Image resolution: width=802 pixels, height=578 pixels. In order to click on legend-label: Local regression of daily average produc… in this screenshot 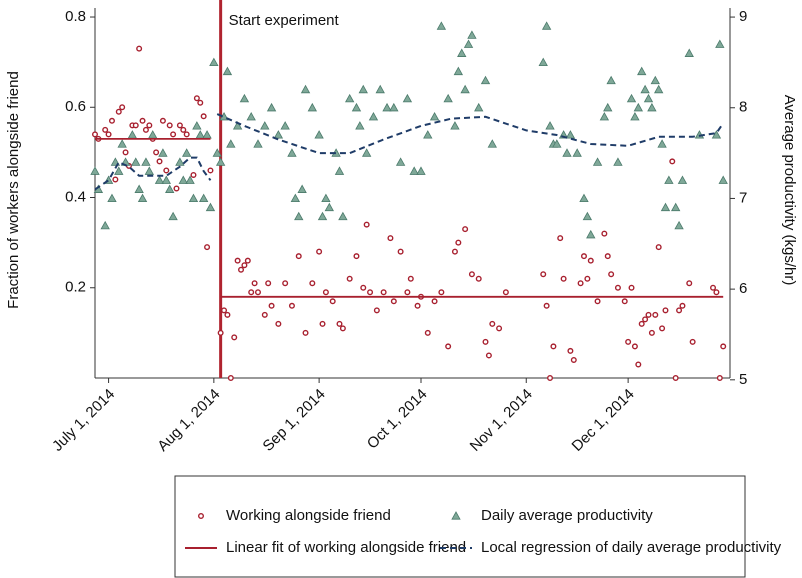, I will do `click(631, 547)`.